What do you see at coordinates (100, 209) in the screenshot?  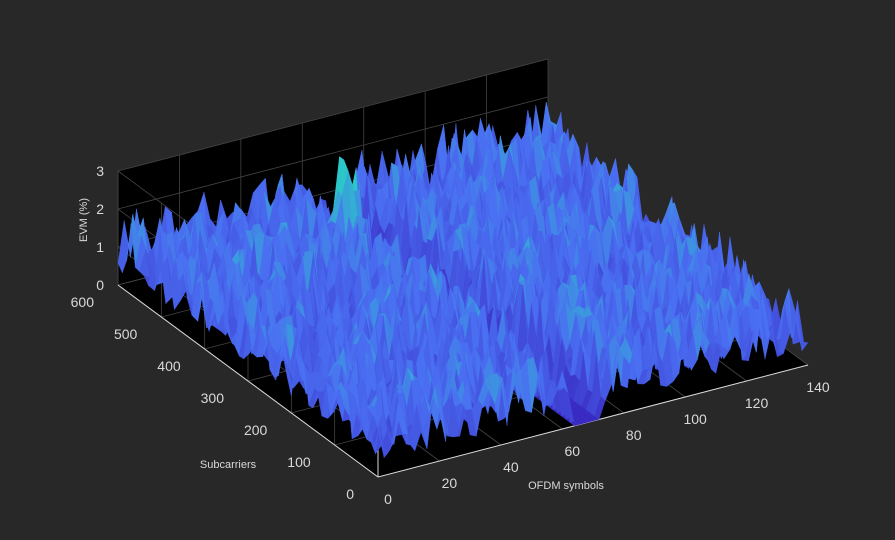 I see `z-tick-label: 2` at bounding box center [100, 209].